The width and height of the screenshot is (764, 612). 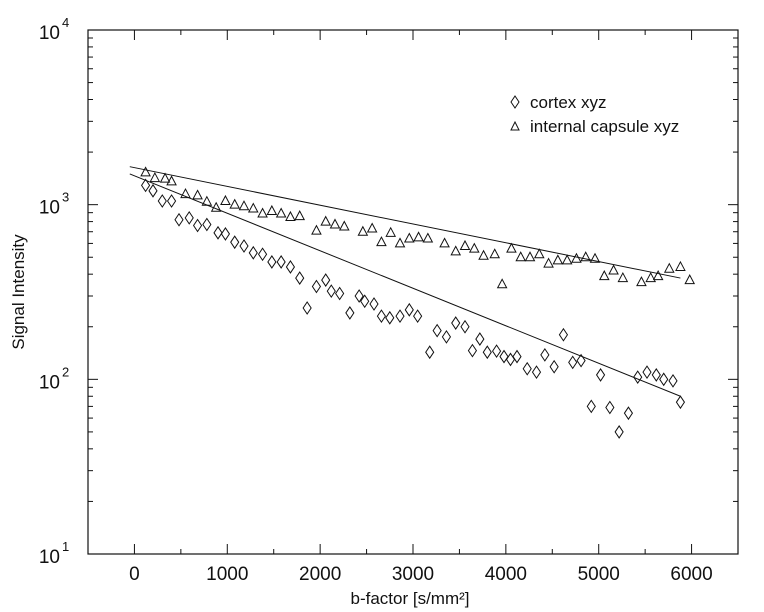 I want to click on x-tick-label: 5000, so click(x=599, y=574).